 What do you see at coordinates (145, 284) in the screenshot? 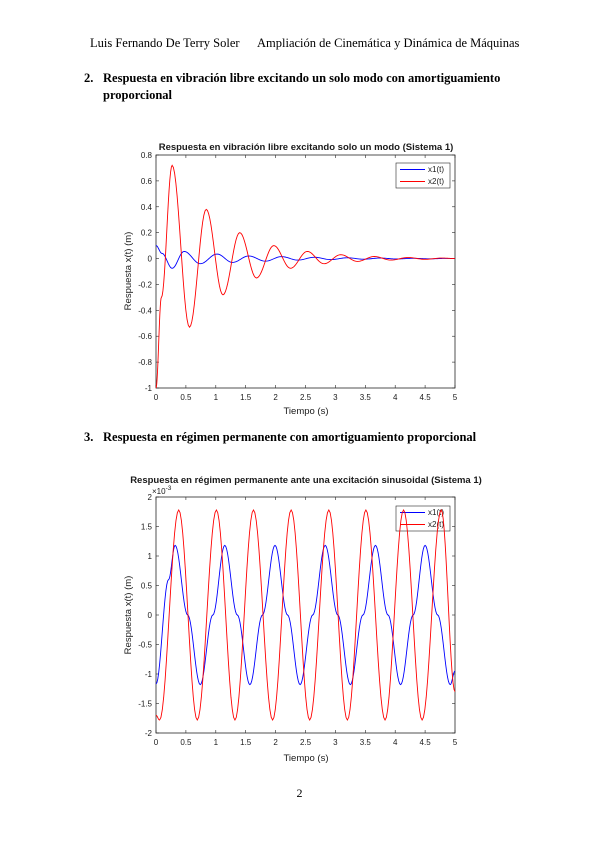
I see `chart1-y-tick-label: -0.2` at bounding box center [145, 284].